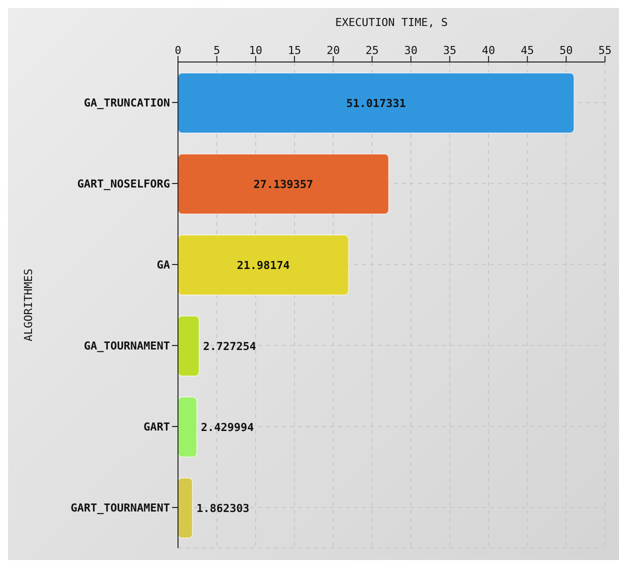 This screenshot has height=568, width=627. Describe the element at coordinates (178, 50) in the screenshot. I see `x-tick-label: 0` at that location.